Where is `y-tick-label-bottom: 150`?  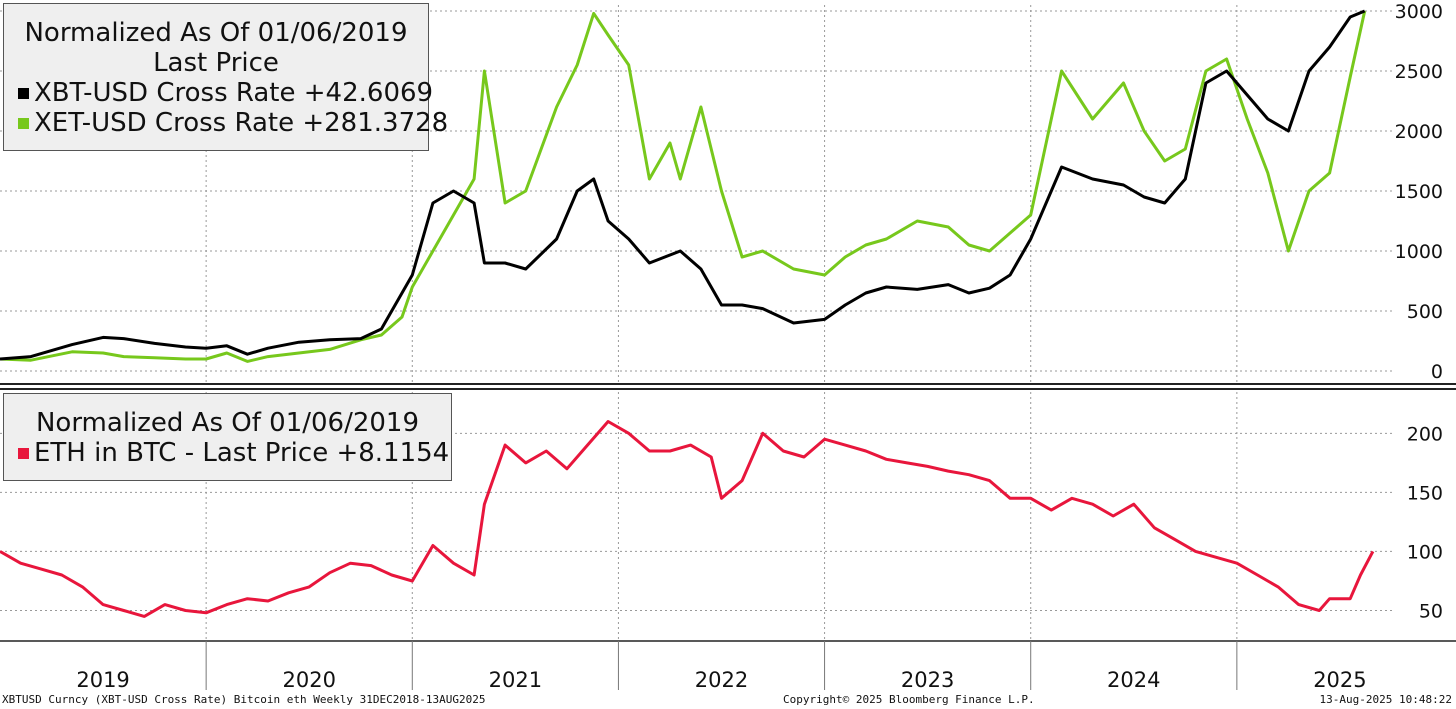
y-tick-label-bottom: 150 is located at coordinates (1425, 493).